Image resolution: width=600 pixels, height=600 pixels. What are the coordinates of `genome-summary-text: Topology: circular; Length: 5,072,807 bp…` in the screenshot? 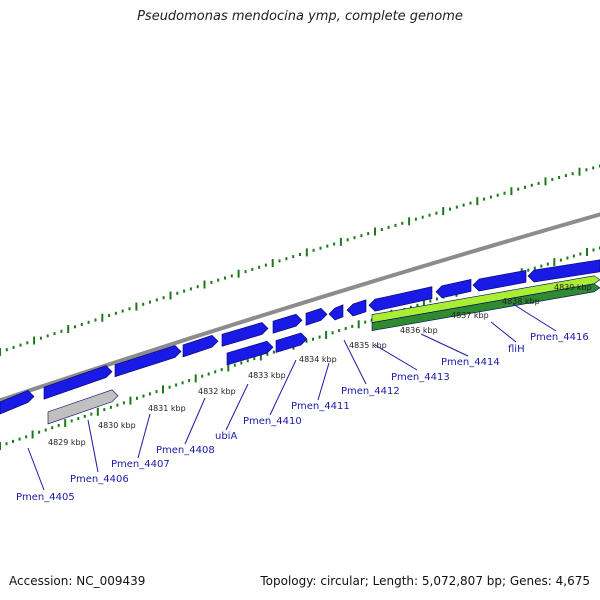 It's located at (425, 581).